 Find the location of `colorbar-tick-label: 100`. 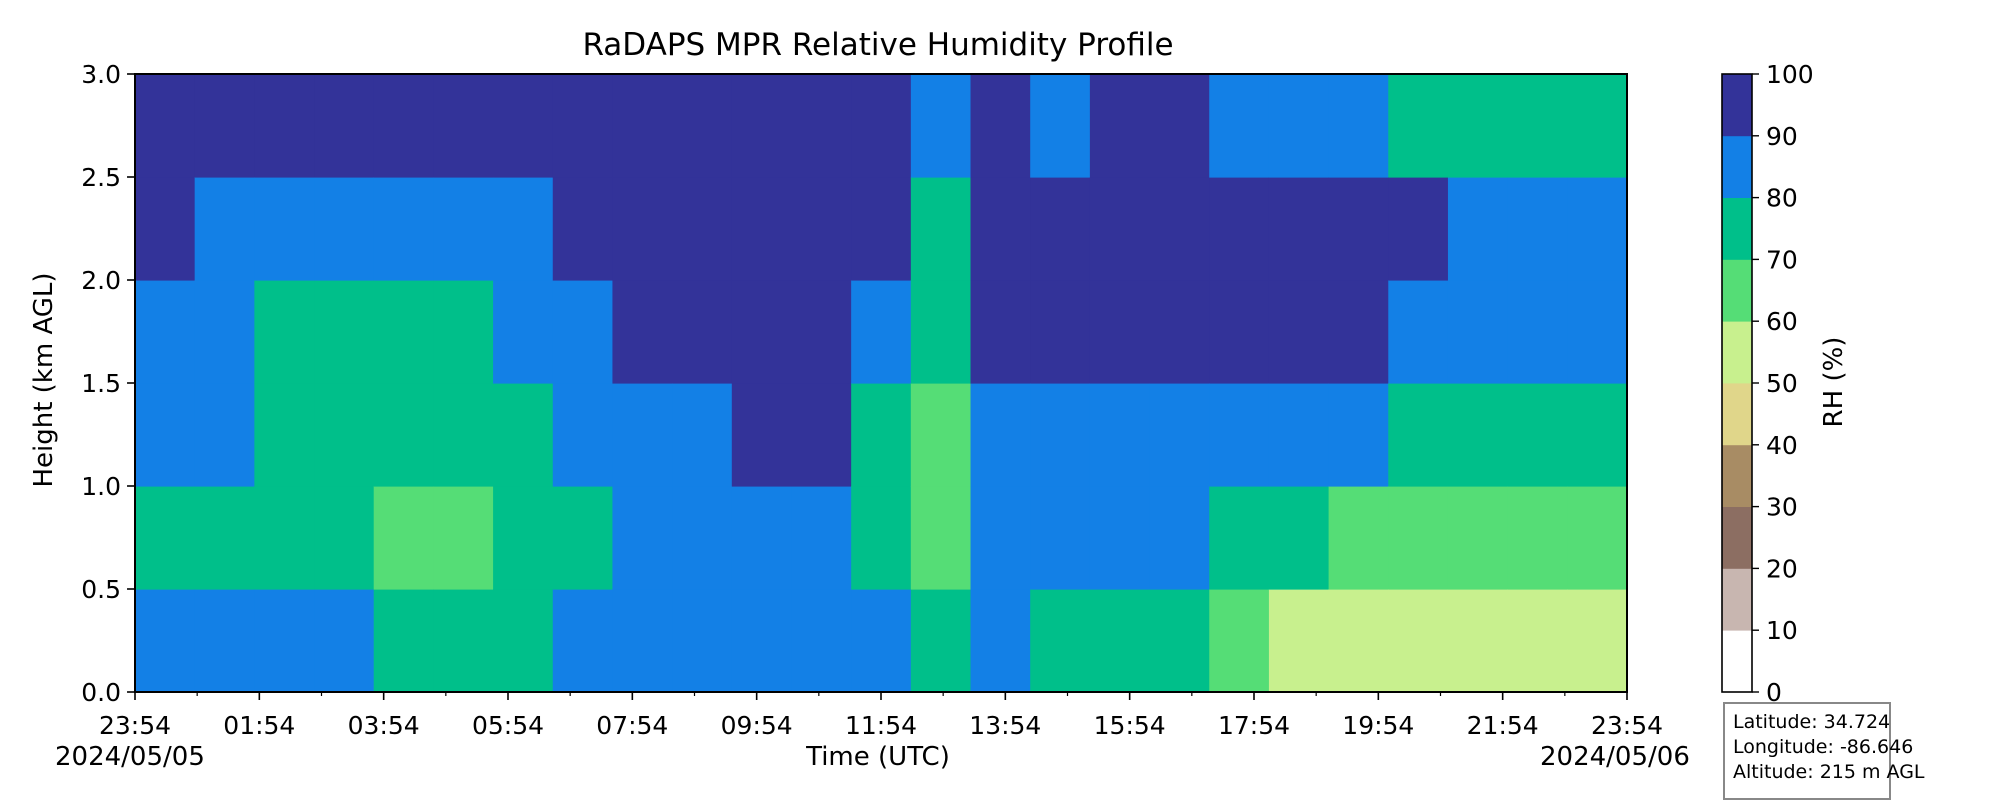

colorbar-tick-label: 100 is located at coordinates (1790, 74).